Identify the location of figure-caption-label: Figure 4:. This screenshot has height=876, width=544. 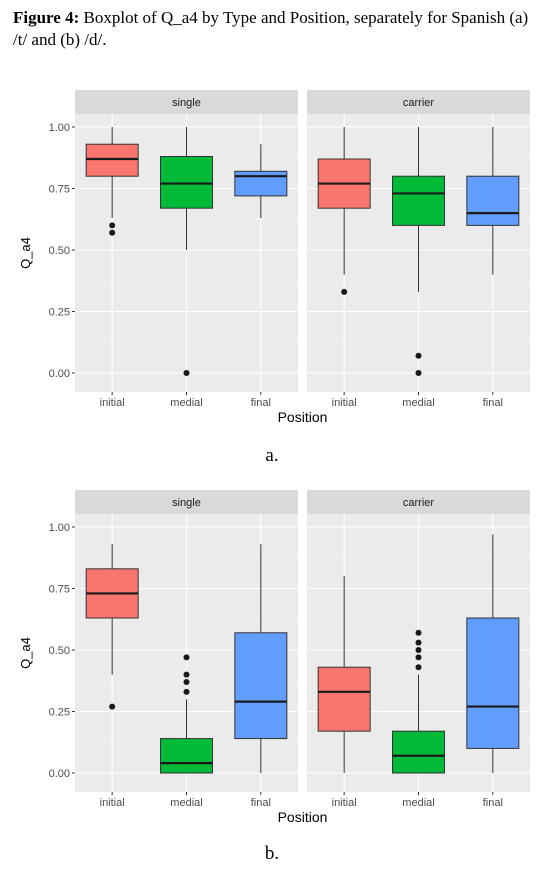
(46, 17).